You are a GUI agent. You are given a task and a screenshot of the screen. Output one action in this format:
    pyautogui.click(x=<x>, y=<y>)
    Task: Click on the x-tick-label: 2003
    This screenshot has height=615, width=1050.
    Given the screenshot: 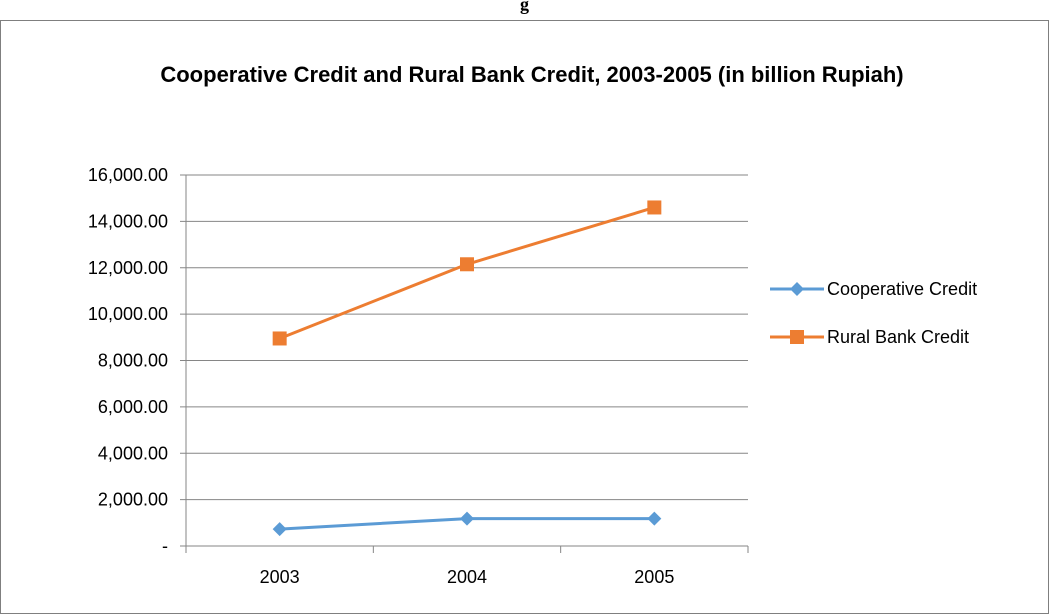 What is the action you would take?
    pyautogui.click(x=280, y=577)
    